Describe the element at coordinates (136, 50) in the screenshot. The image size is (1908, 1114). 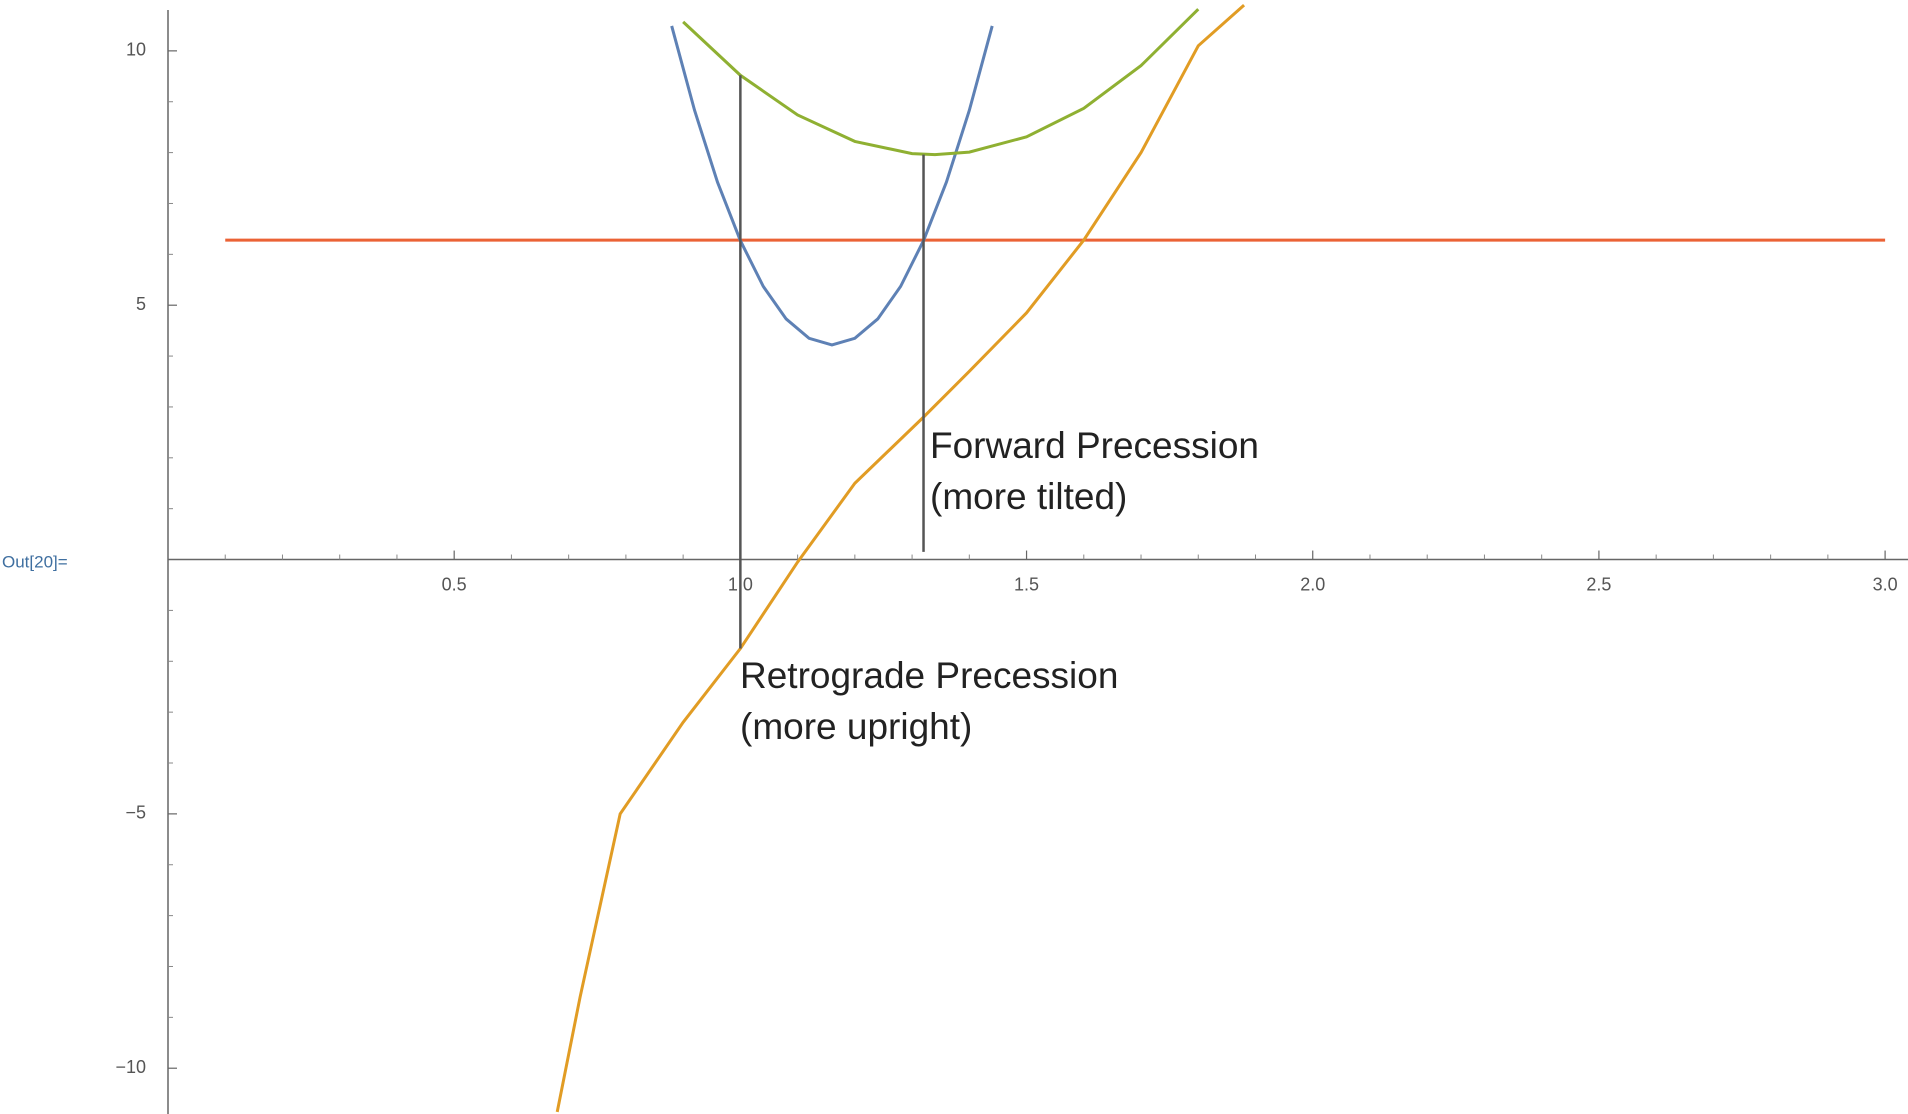
I see `y-tick-label: 10` at that location.